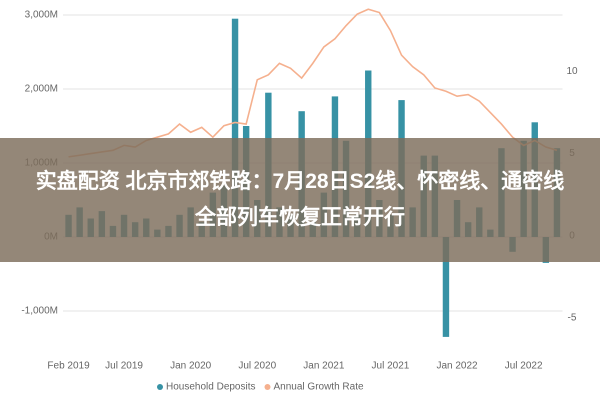 The image size is (600, 400). What do you see at coordinates (41, 15) in the screenshot?
I see `y-tick-label: 3,000M` at bounding box center [41, 15].